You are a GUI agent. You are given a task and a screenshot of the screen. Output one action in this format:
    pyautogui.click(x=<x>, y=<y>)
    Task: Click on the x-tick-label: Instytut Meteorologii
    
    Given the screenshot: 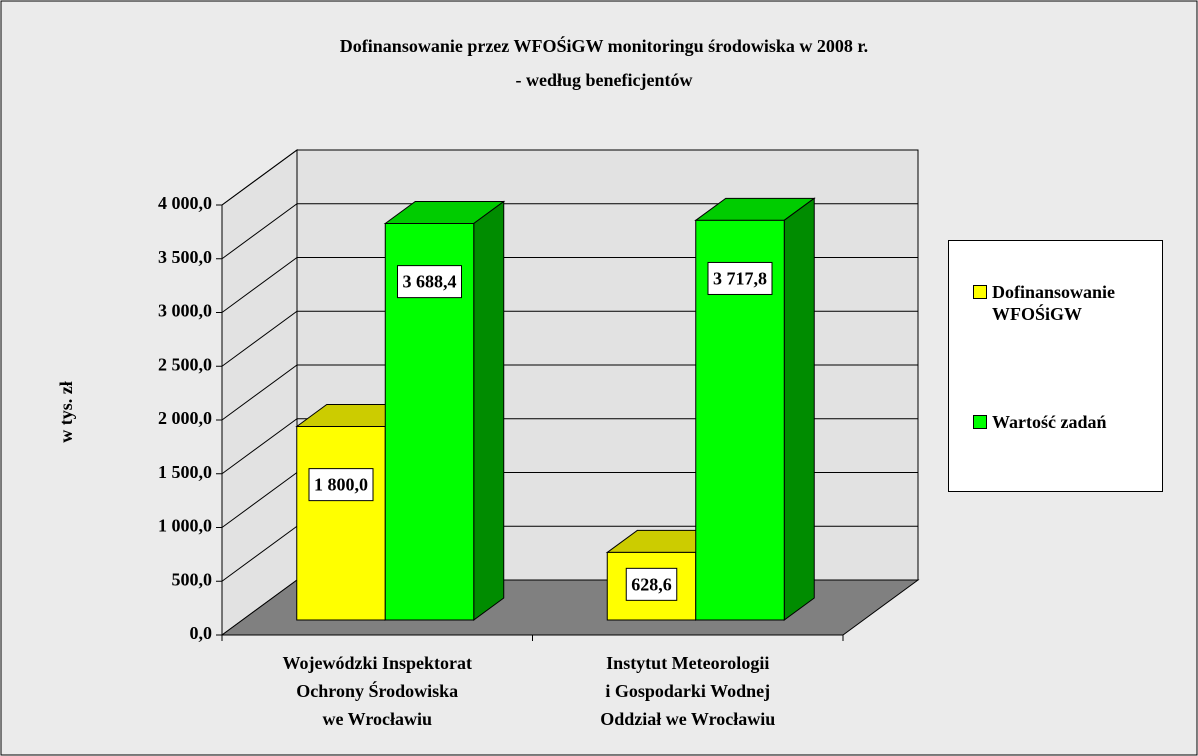 What is the action you would take?
    pyautogui.click(x=687, y=663)
    